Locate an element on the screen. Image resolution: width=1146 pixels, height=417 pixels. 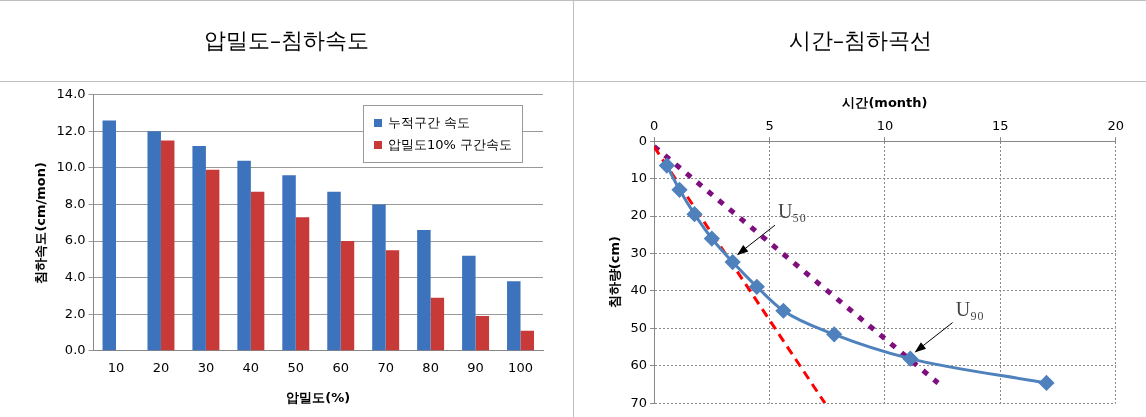
y-tick-label: 10.0 is located at coordinates (71, 167).